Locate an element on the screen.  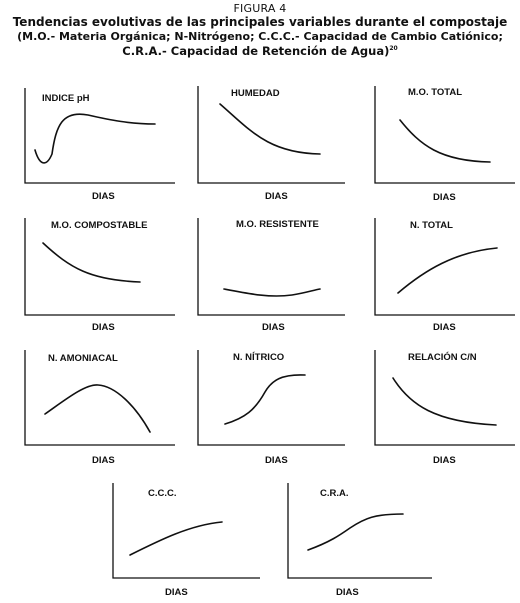
panel-cra: C.R.A. DIAS is located at coordinates (359, 540).